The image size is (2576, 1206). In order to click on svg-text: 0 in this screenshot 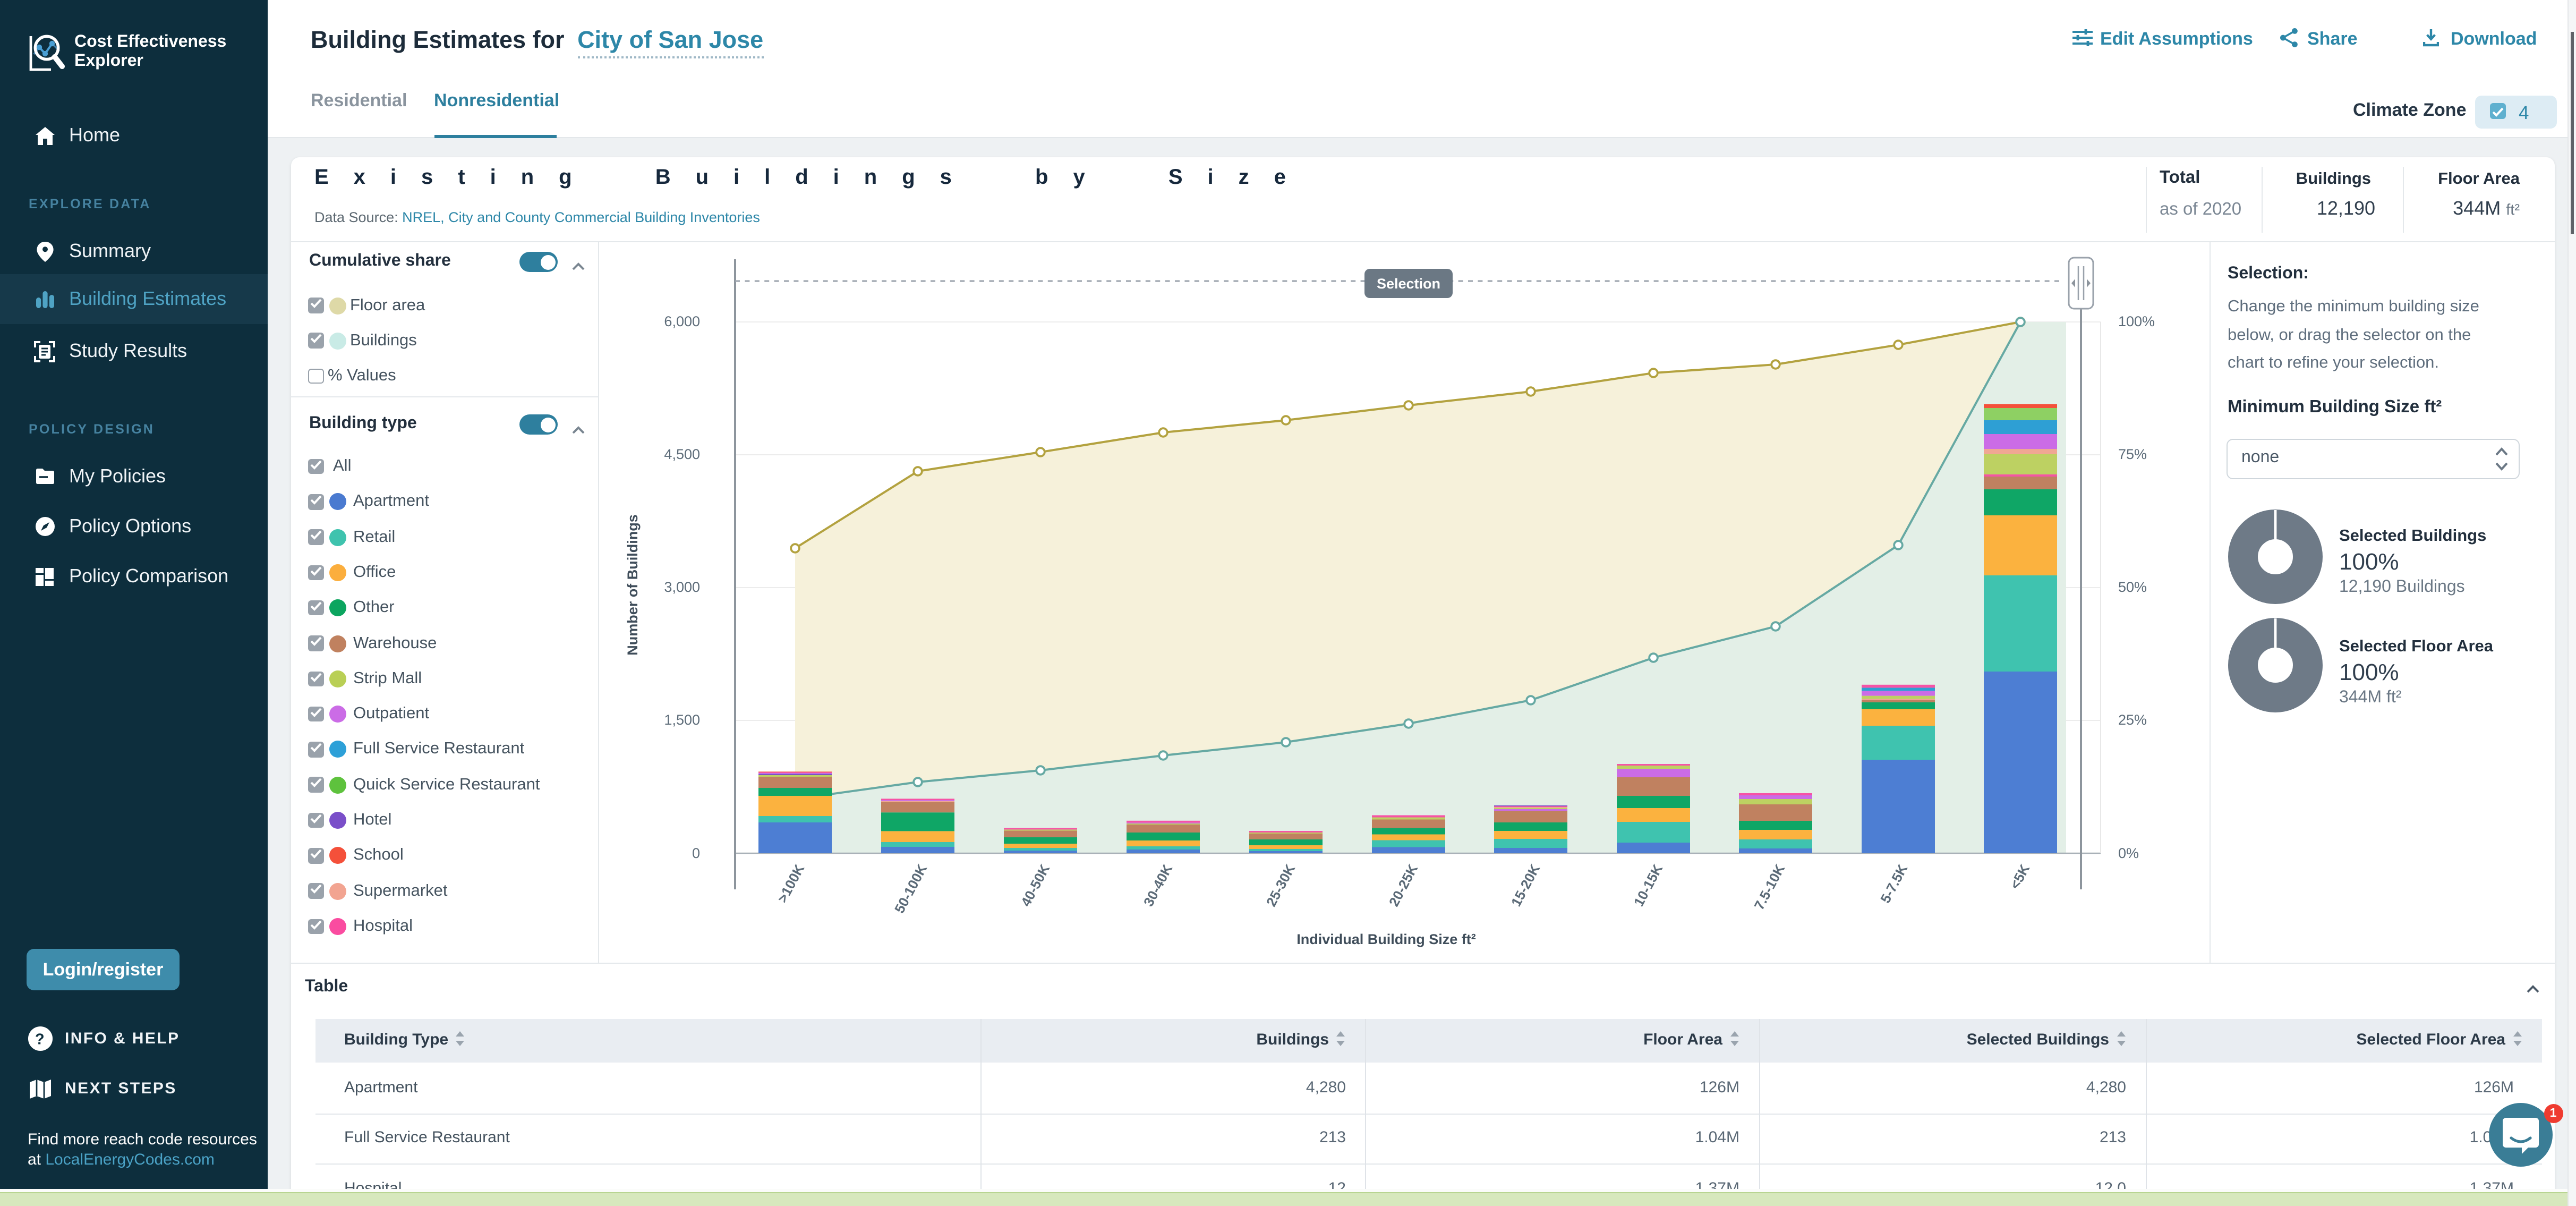, I will do `click(696, 853)`.